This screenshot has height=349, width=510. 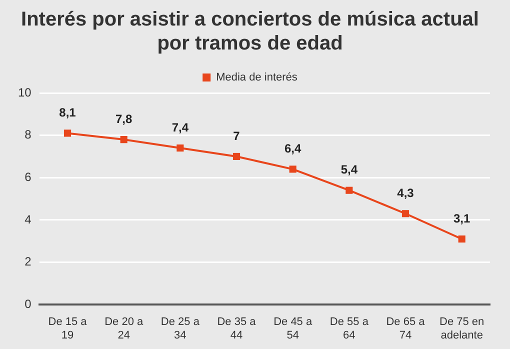 What do you see at coordinates (124, 329) in the screenshot?
I see `x-tick-label: De 20 a 24` at bounding box center [124, 329].